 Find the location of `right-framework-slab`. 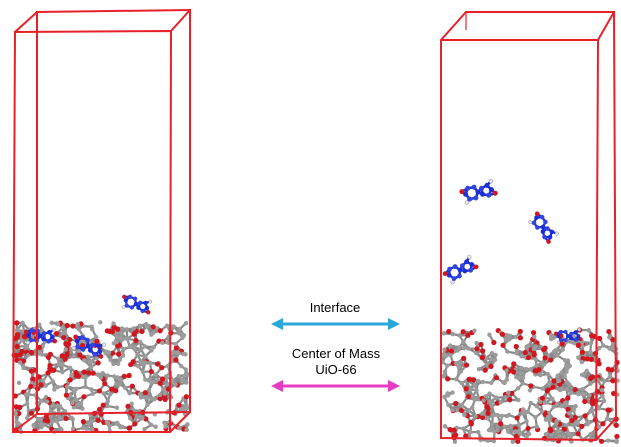

right-framework-slab is located at coordinates (530, 386).